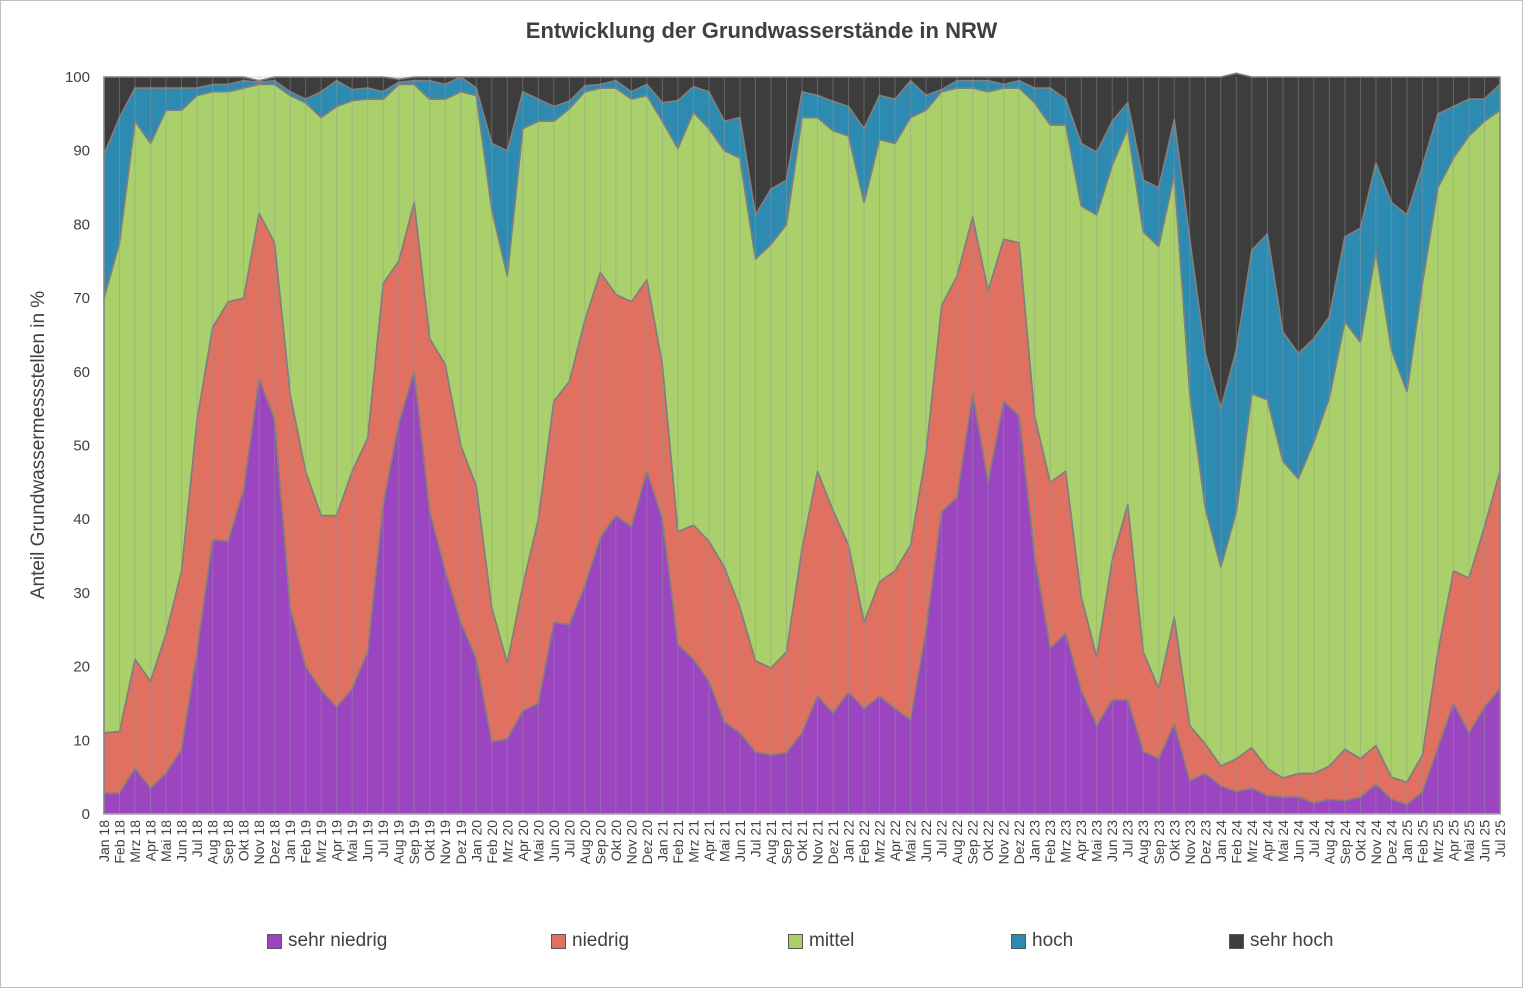 This screenshot has height=988, width=1523. What do you see at coordinates (461, 842) in the screenshot?
I see `x-tick-label: Dez 19` at bounding box center [461, 842].